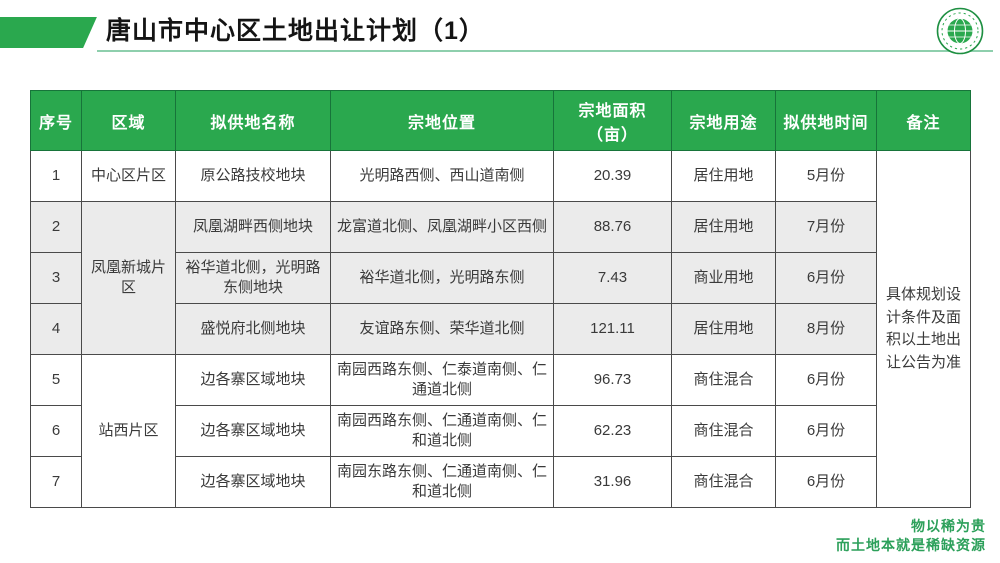  Describe the element at coordinates (723, 278) in the screenshot. I see `cell-use: 商业用地` at that location.